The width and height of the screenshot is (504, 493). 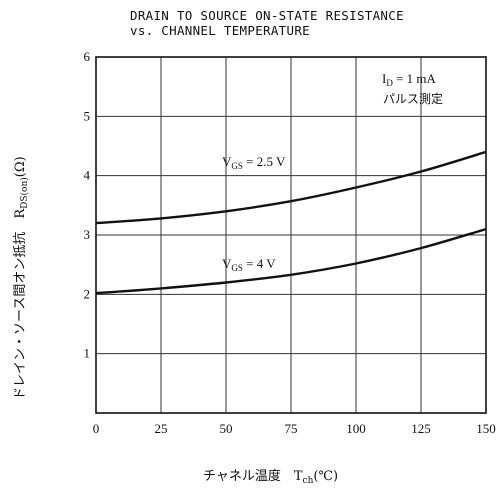 I want to click on series-label-vgs-4: VGS = 4 V, so click(x=249, y=264).